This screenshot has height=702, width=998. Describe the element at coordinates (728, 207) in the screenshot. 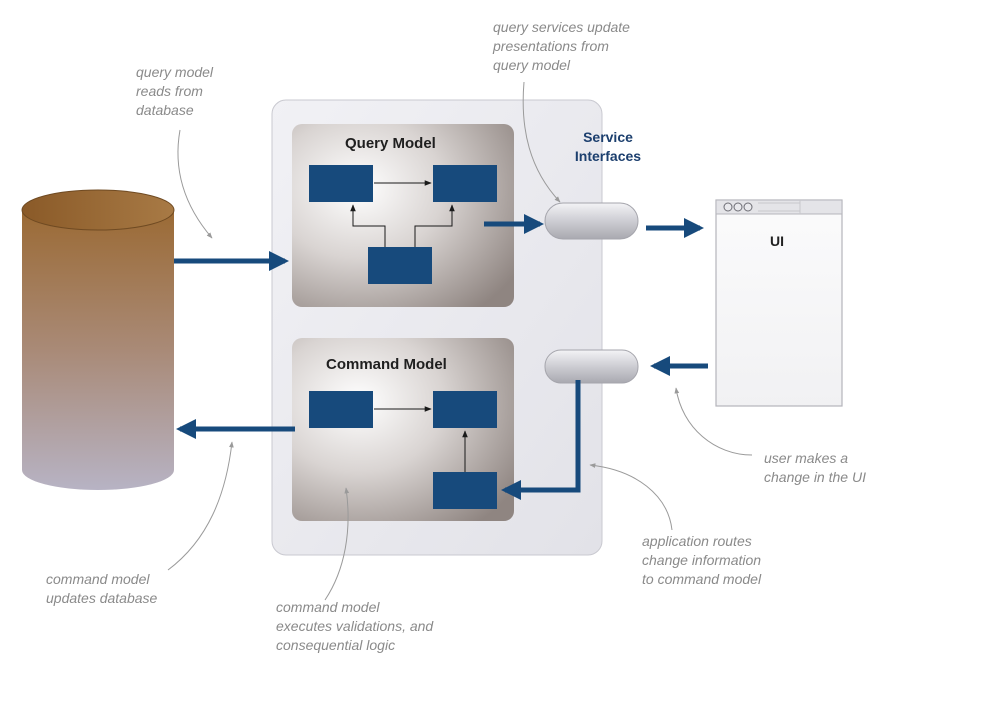

I see `window-control-close` at that location.